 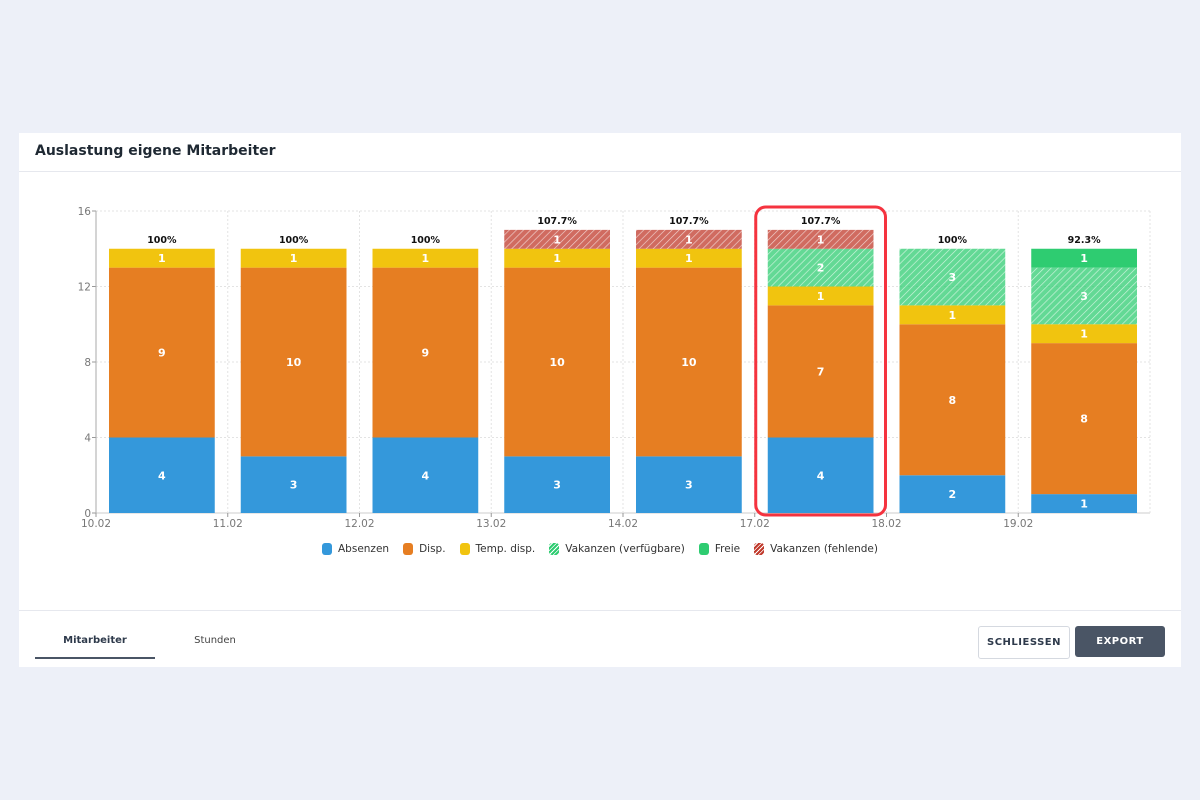 What do you see at coordinates (886, 524) in the screenshot?
I see `x-tick-label: 18.02` at bounding box center [886, 524].